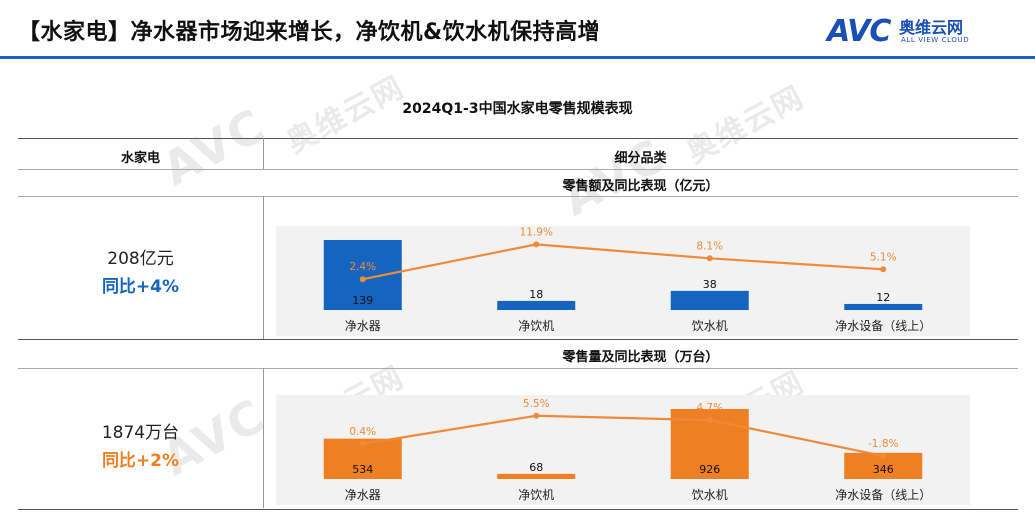 The width and height of the screenshot is (1035, 517). I want to click on section-title-amount: 零售额及同比表现（亿元）, so click(640, 186).